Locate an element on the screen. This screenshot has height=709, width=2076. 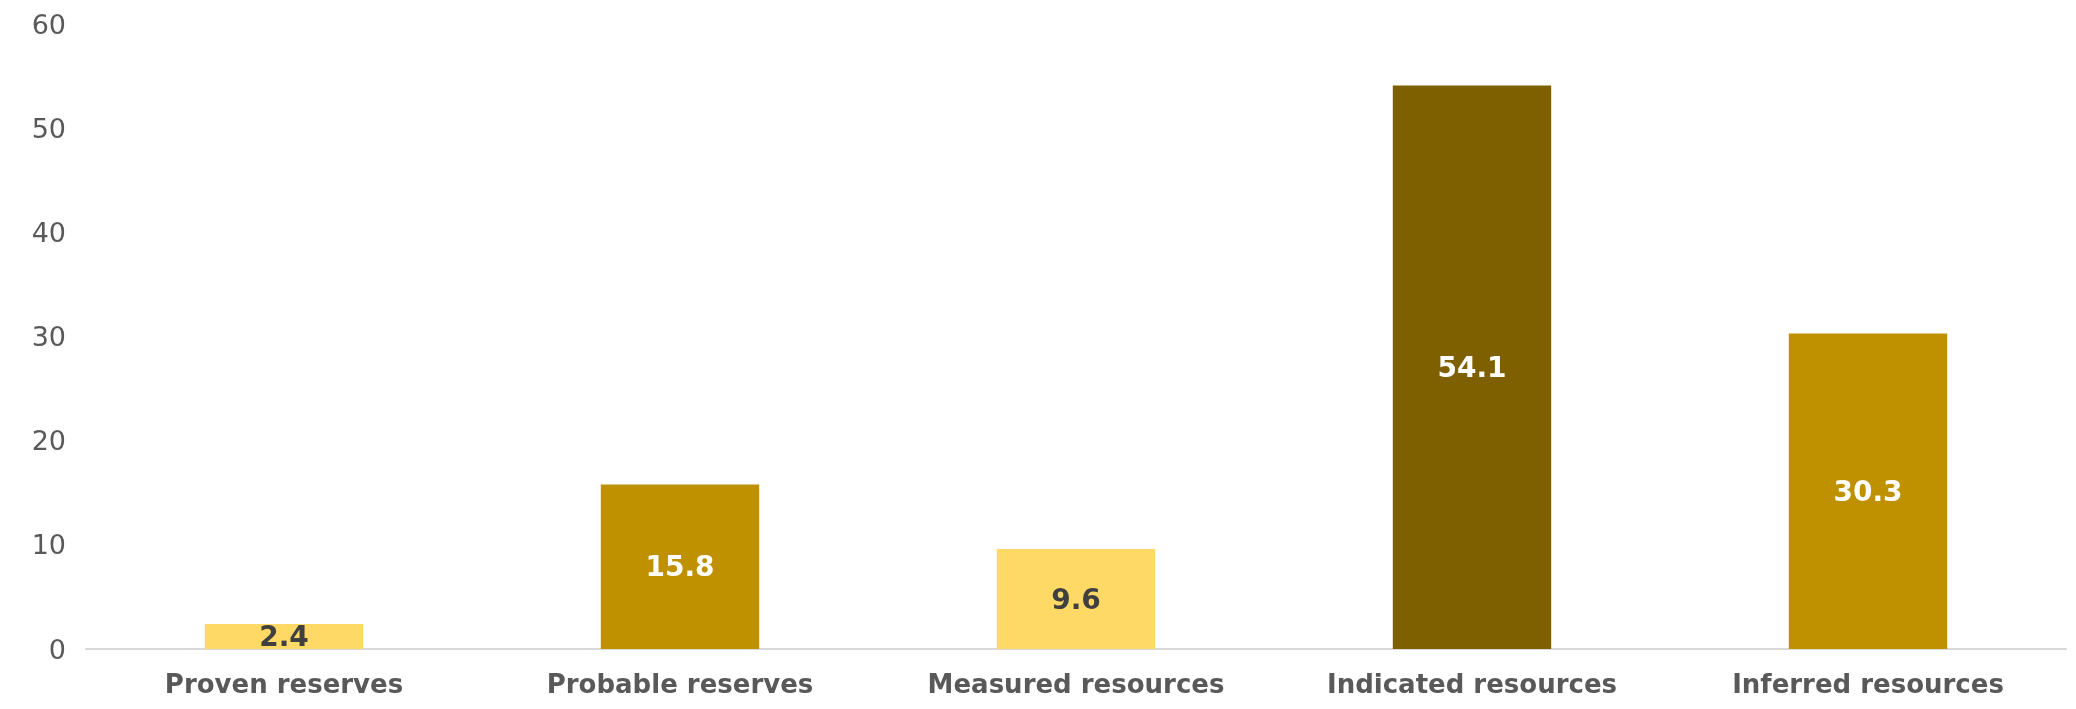
data-label: 9.6 is located at coordinates (1076, 599).